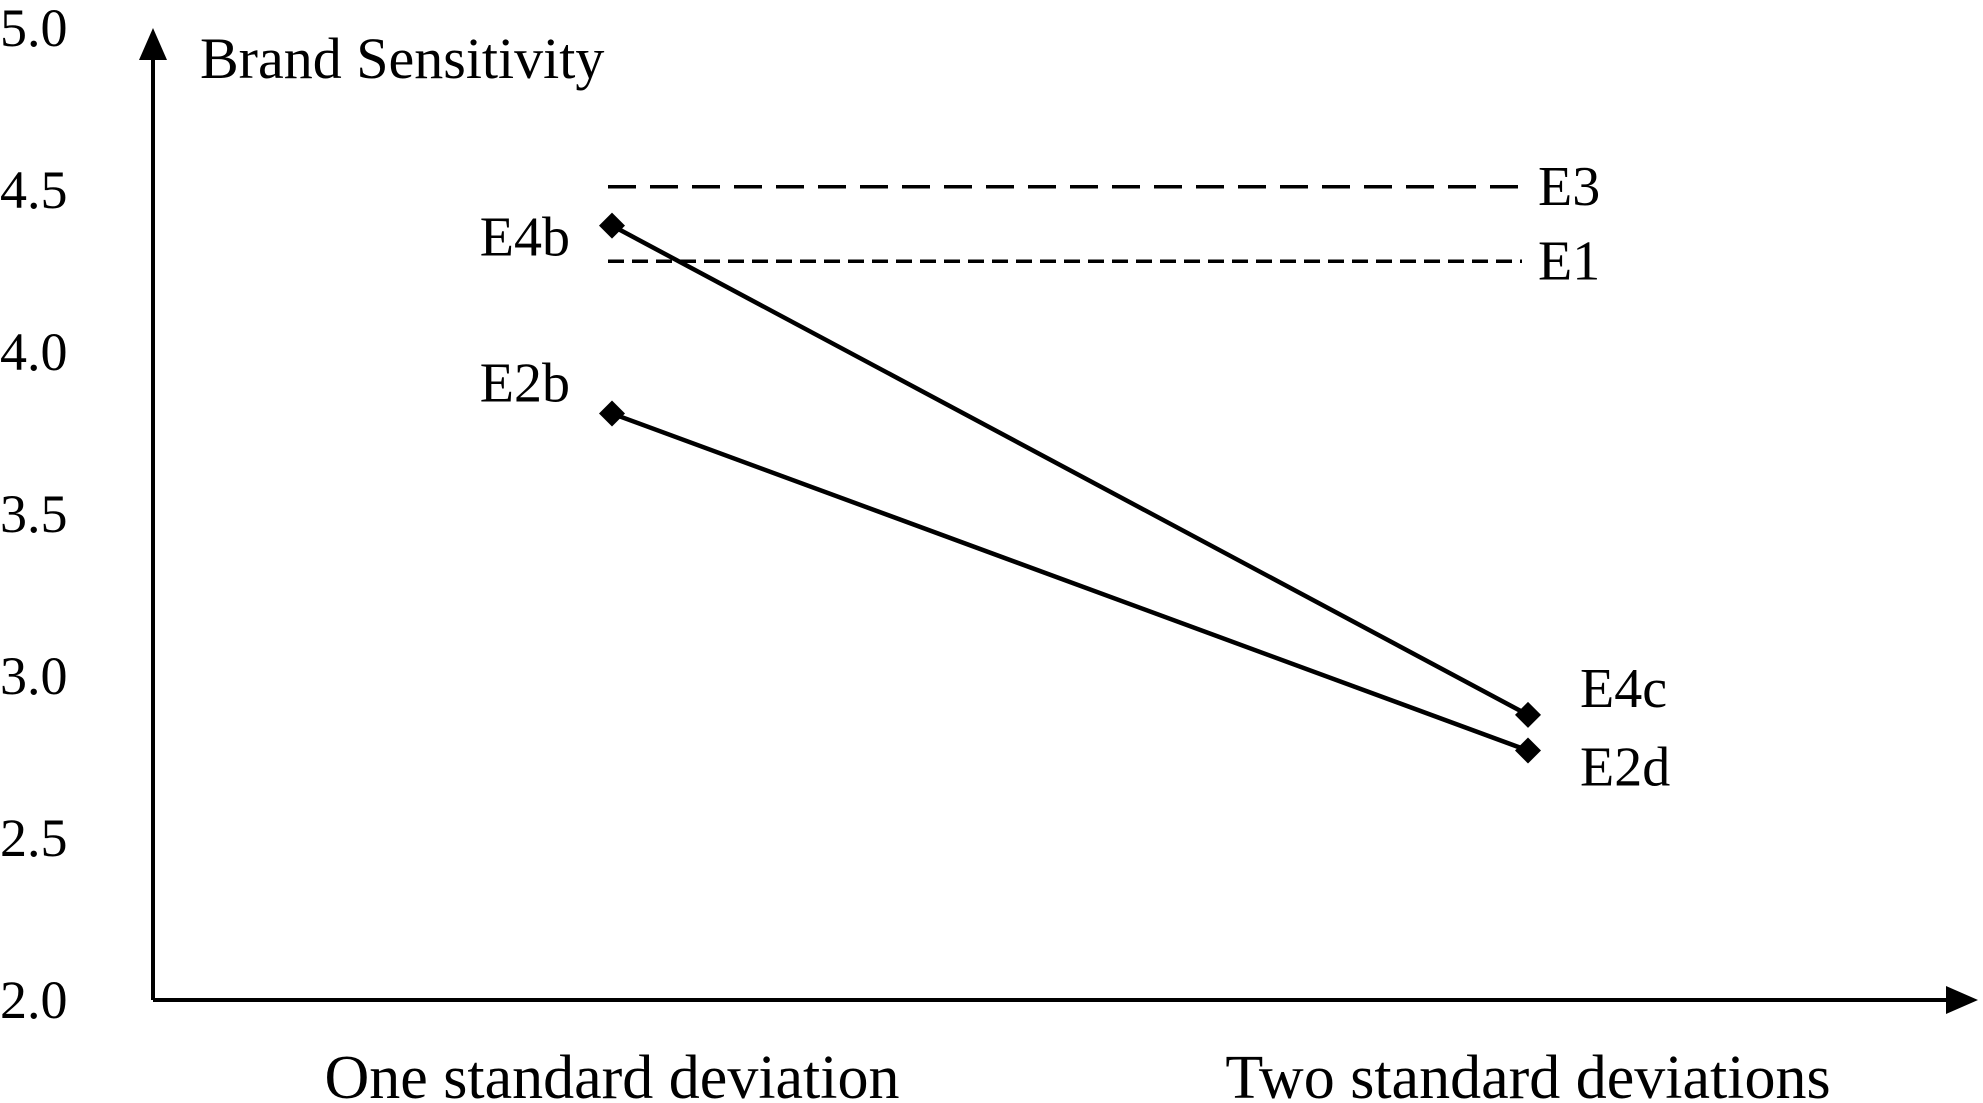 This screenshot has width=1983, height=1103. Describe the element at coordinates (34, 29) in the screenshot. I see `y-tick-label: 5.0` at that location.